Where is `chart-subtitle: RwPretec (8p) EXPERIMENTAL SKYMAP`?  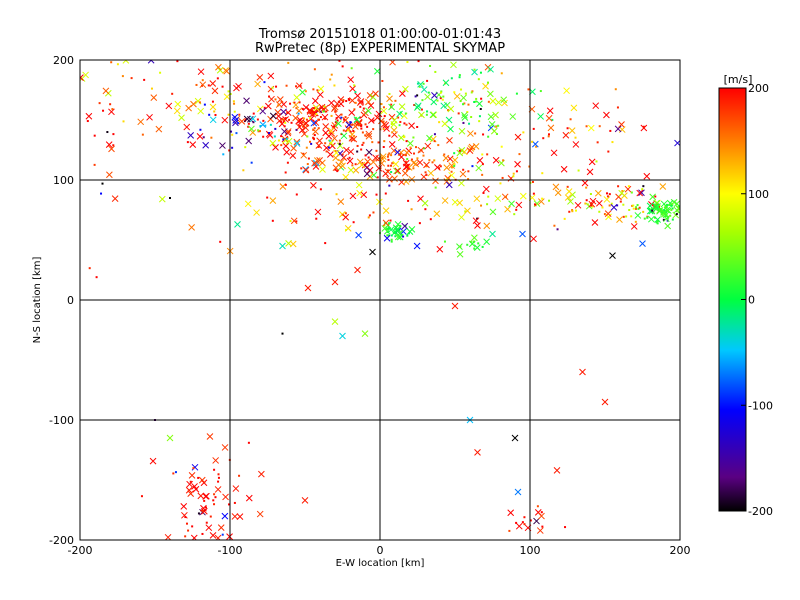 chart-subtitle: RwPretec (8p) EXPERIMENTAL SKYMAP is located at coordinates (380, 48).